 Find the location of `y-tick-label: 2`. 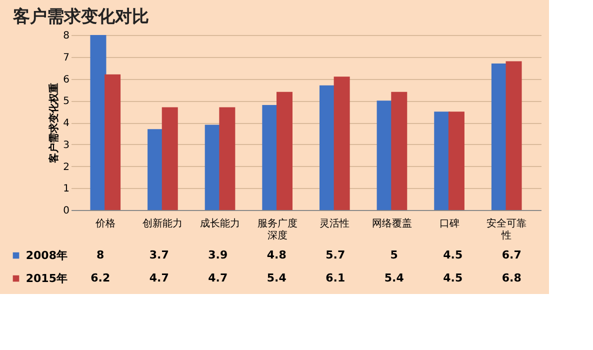

y-tick-label: 2 is located at coordinates (66, 167).